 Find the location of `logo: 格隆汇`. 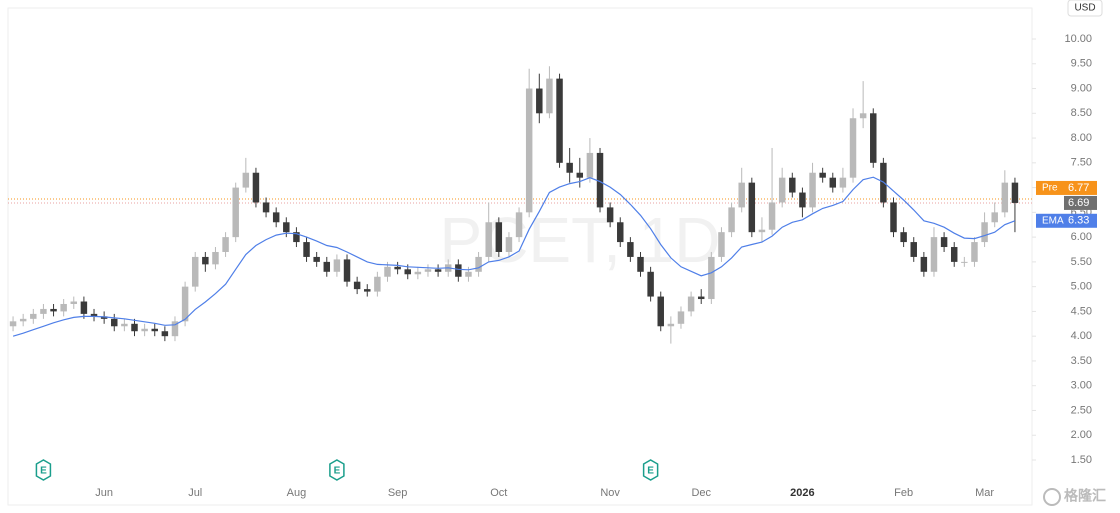

logo: 格隆汇 is located at coordinates (1074, 497).